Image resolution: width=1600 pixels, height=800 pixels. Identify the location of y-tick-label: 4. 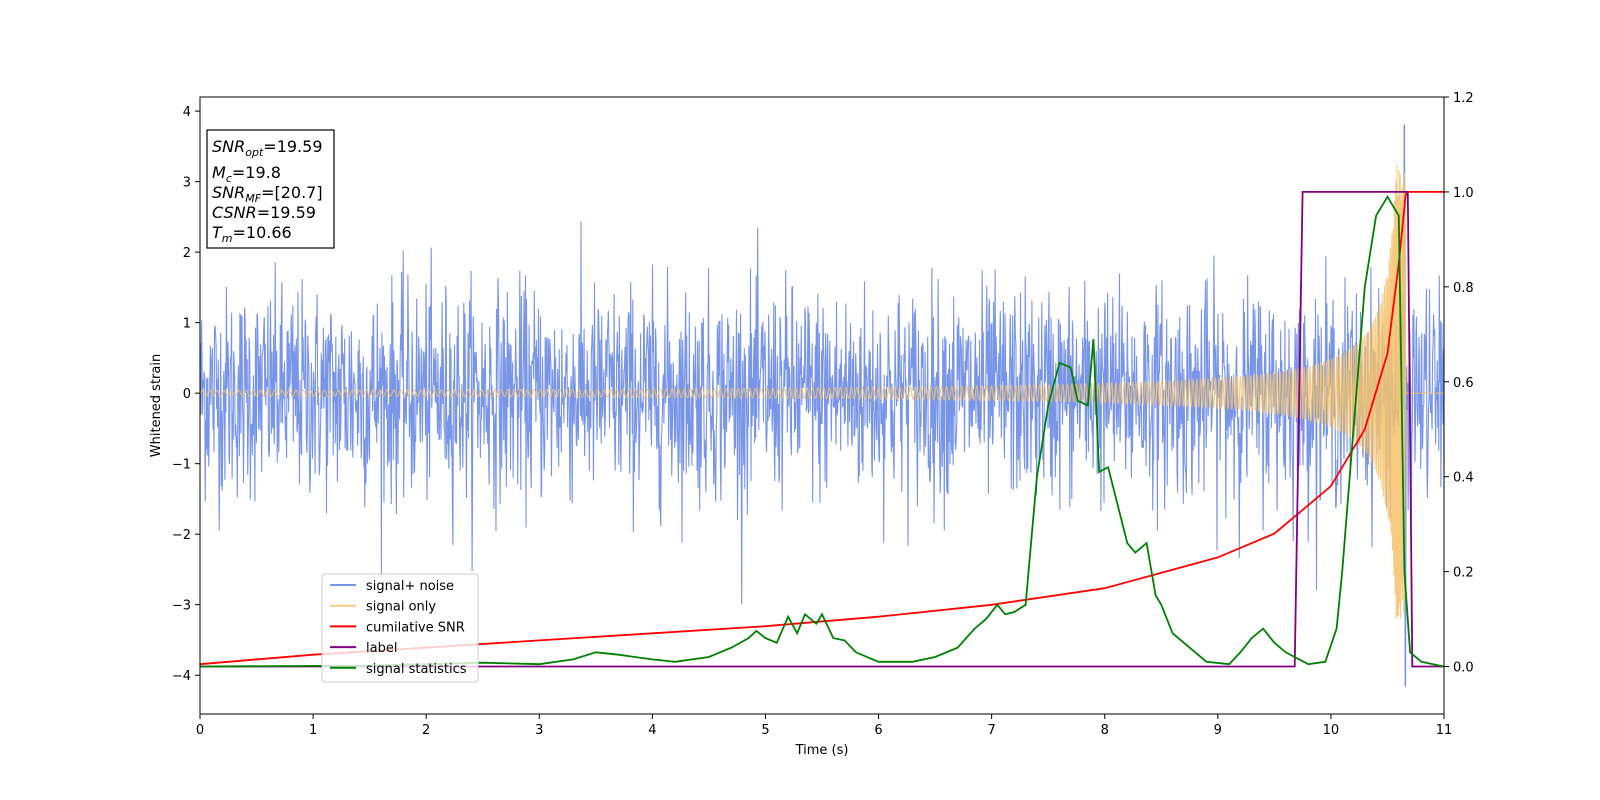
(187, 112).